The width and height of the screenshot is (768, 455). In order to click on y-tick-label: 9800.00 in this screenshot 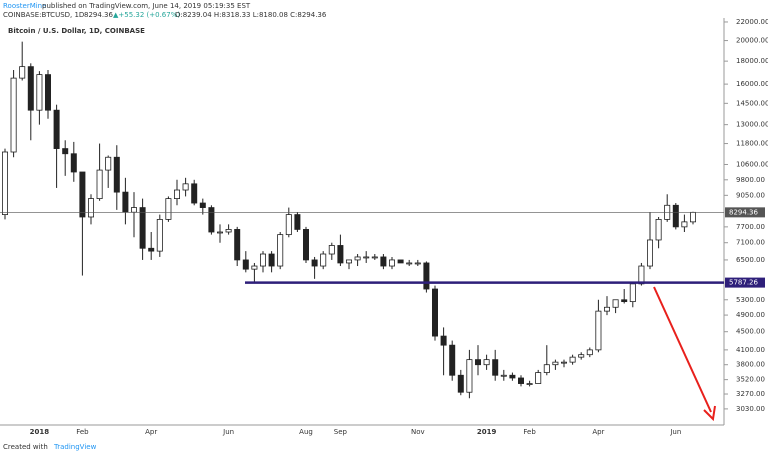, I will do `click(750, 180)`.